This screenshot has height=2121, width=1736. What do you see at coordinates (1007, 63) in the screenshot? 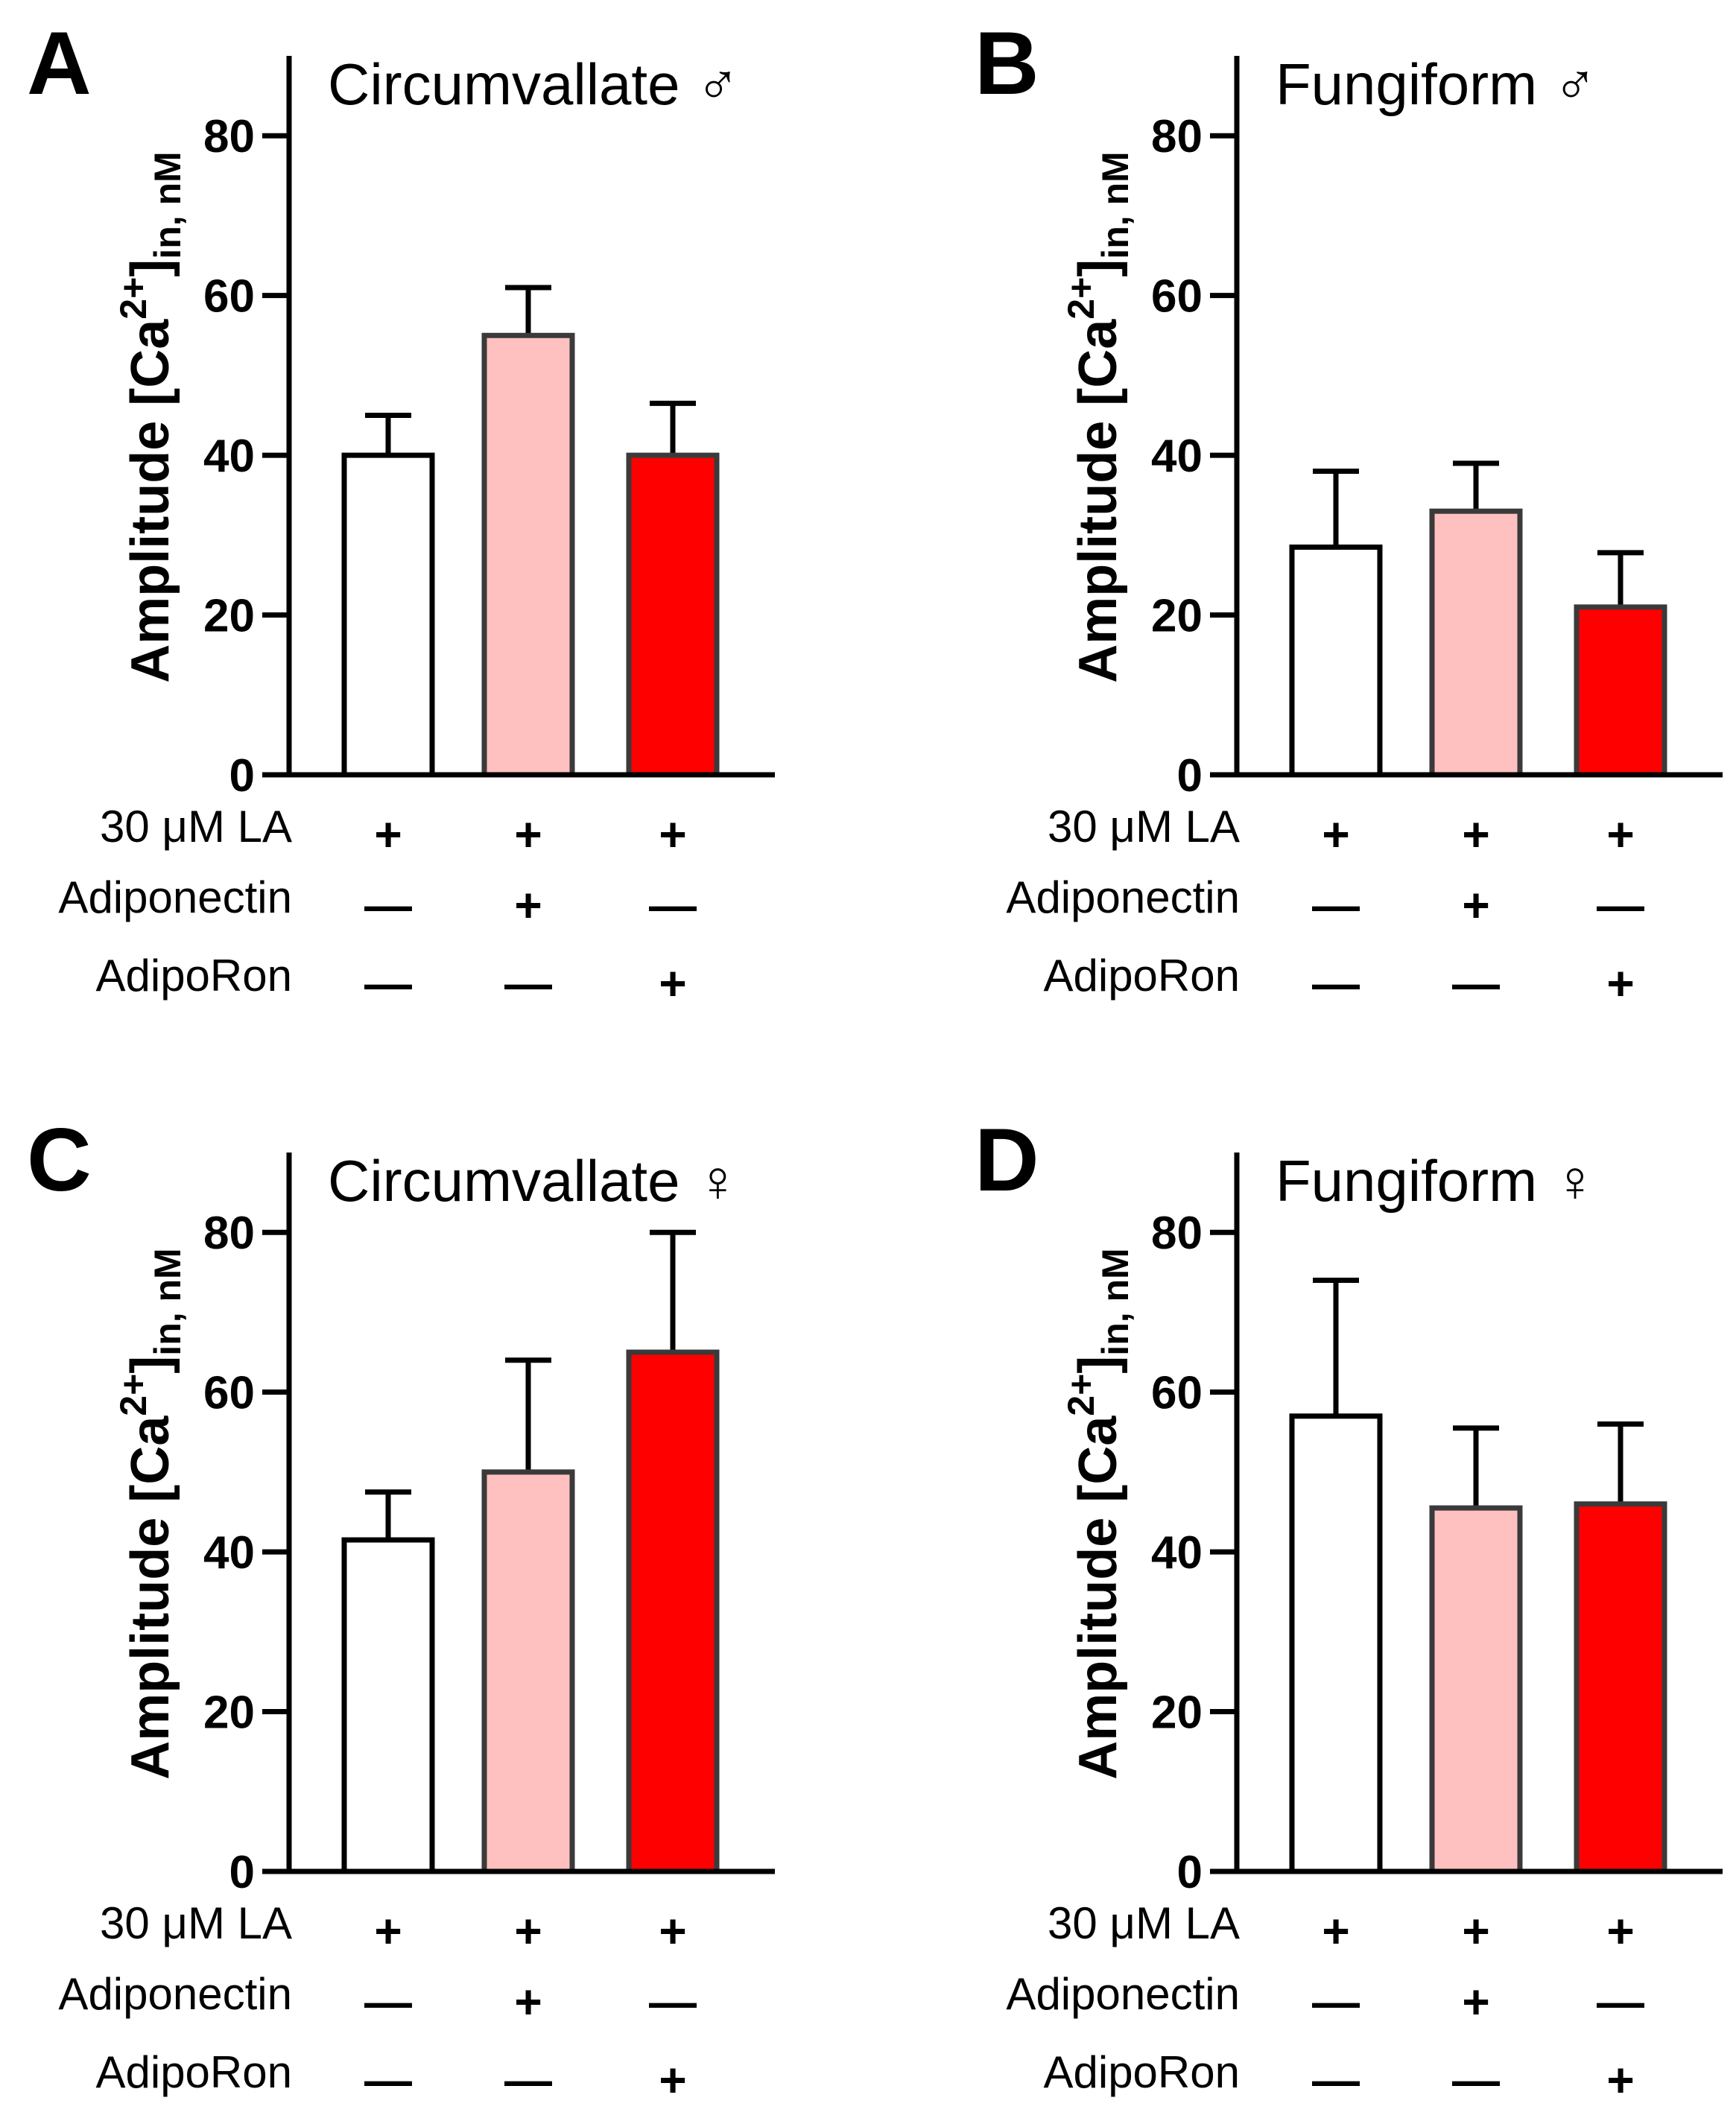
I see `panel-letter: B` at bounding box center [1007, 63].